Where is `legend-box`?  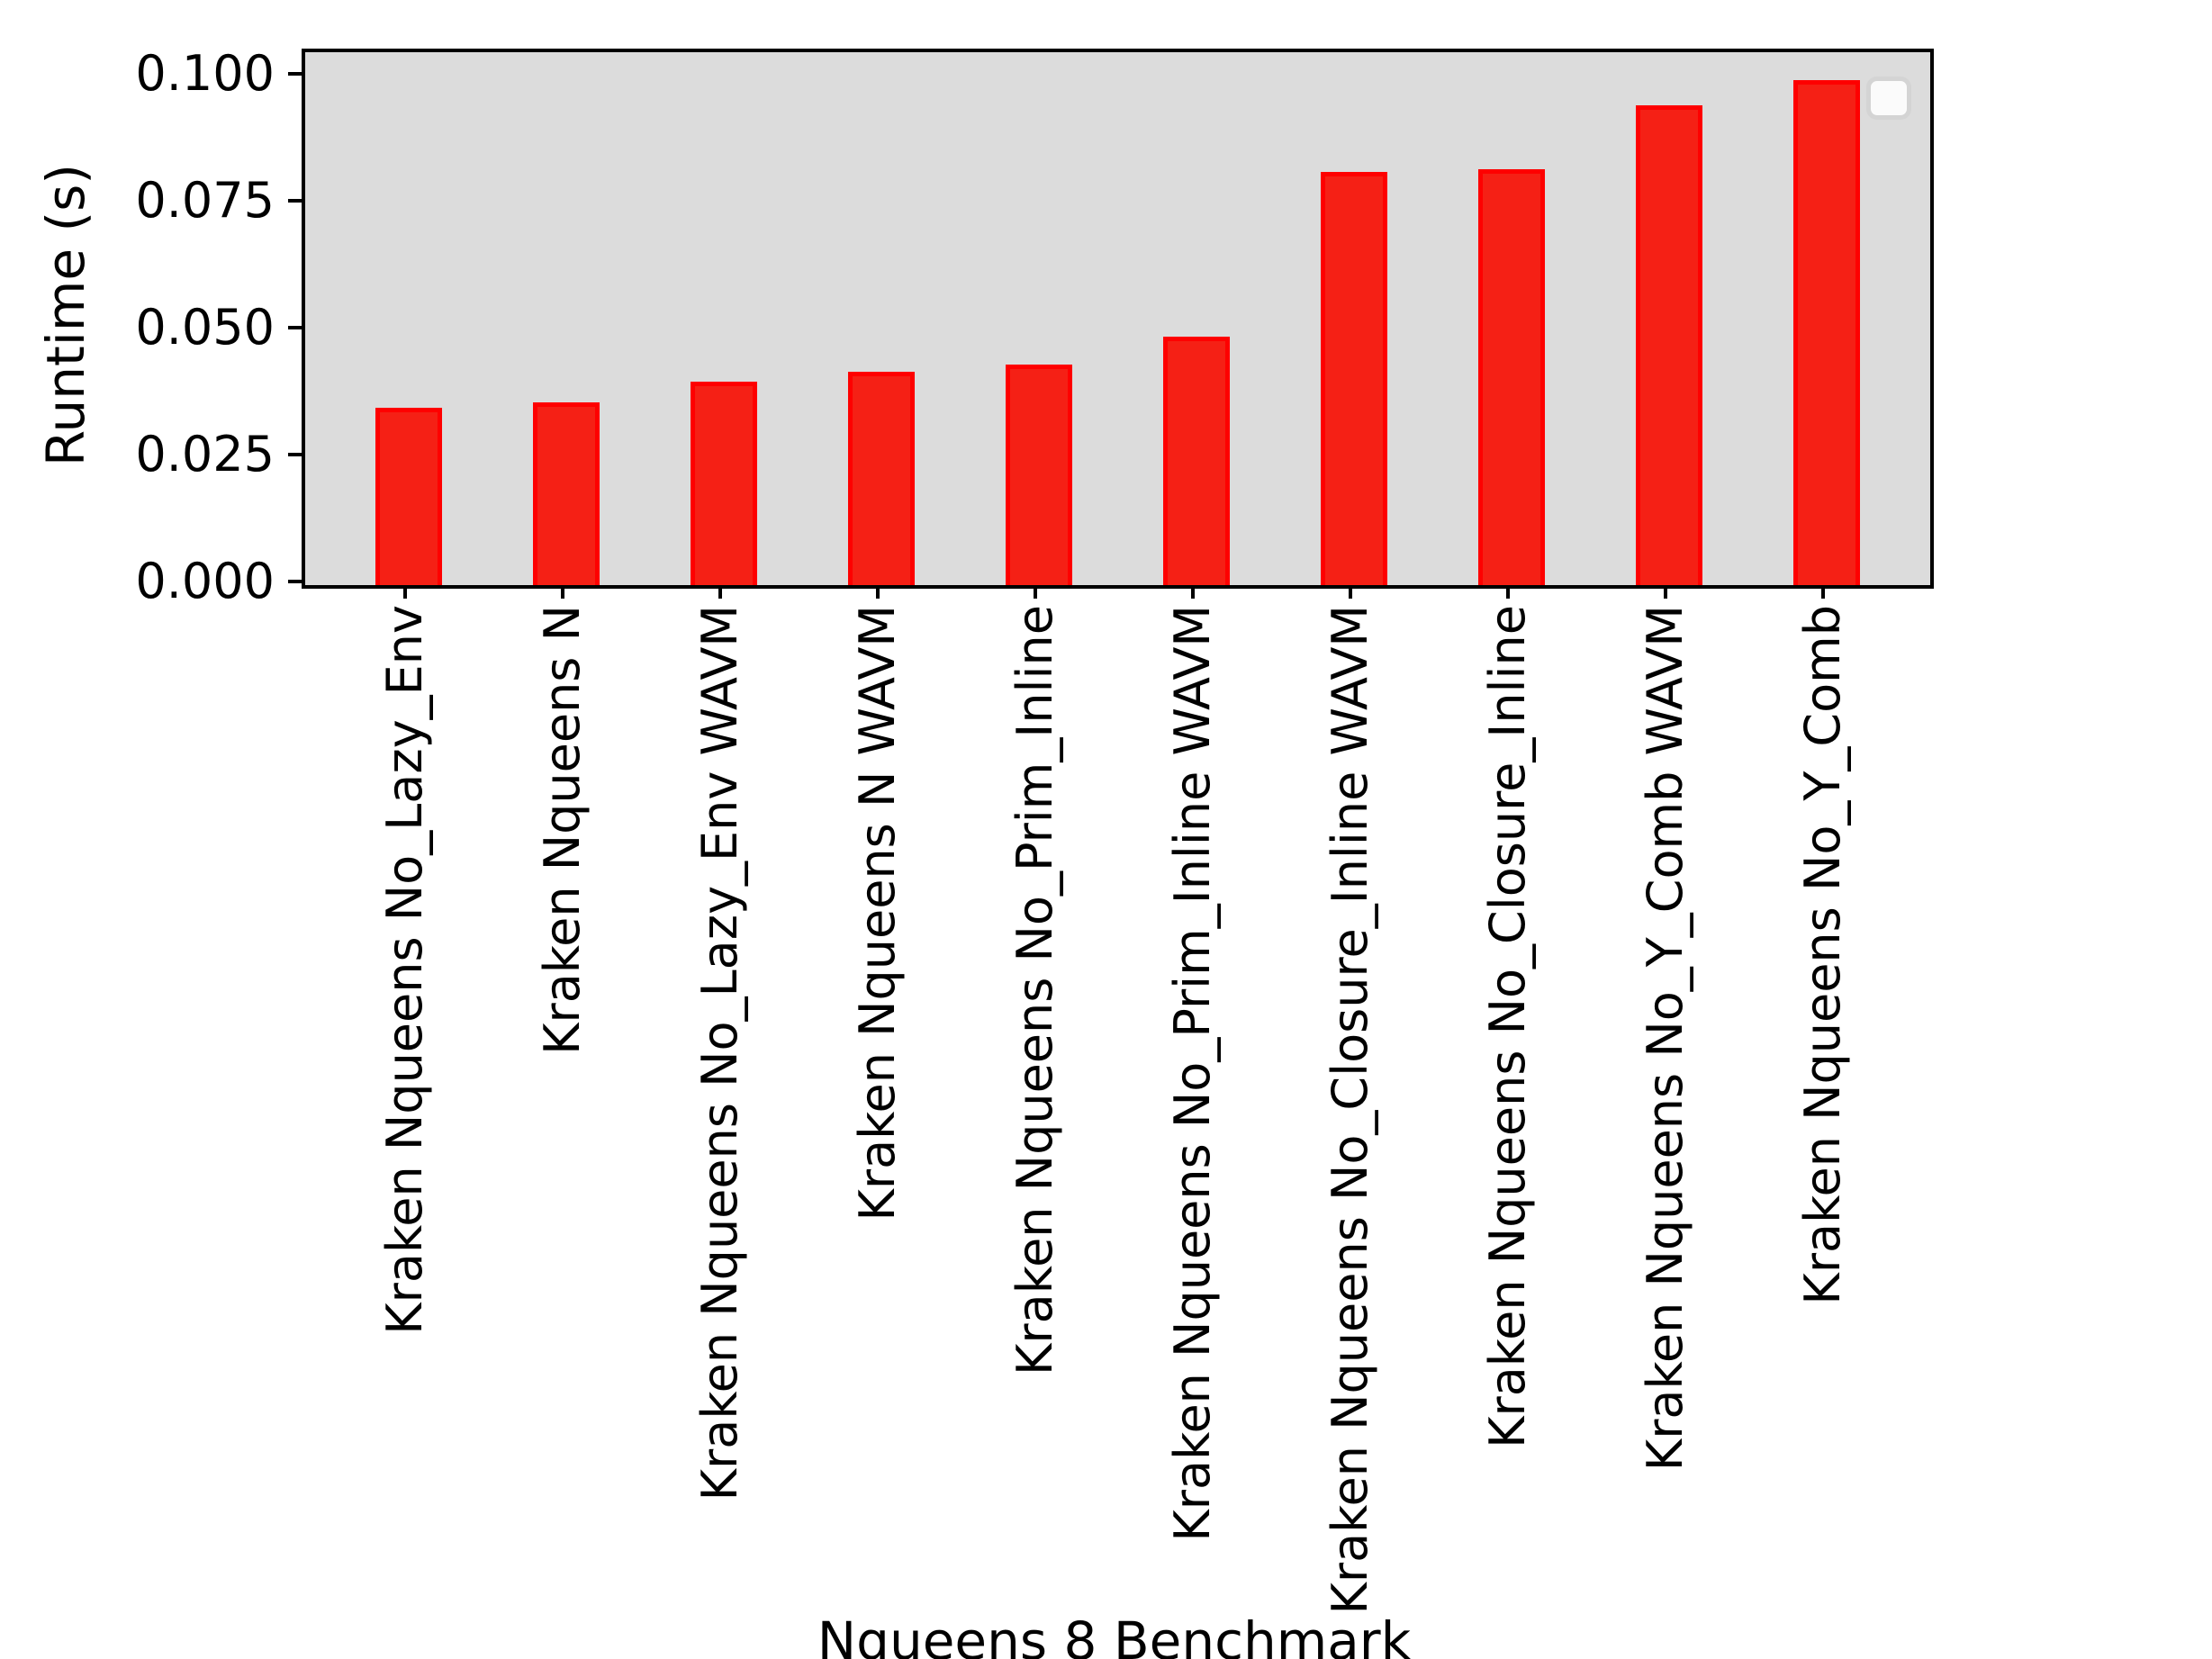 legend-box is located at coordinates (1888, 98).